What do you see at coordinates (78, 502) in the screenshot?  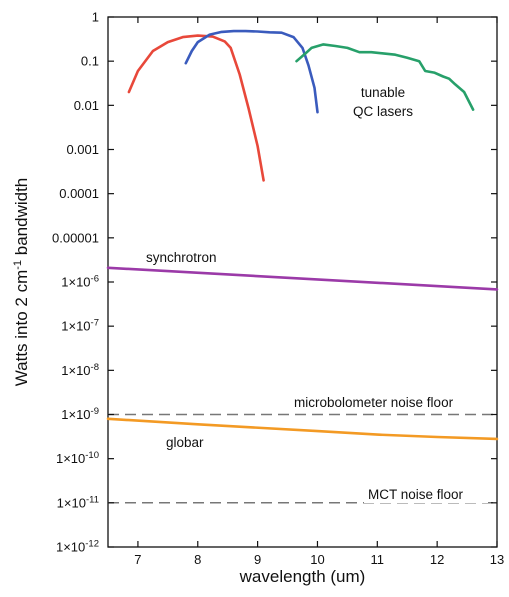 I see `y-tick-label: 1×10⁻¹¹` at bounding box center [78, 502].